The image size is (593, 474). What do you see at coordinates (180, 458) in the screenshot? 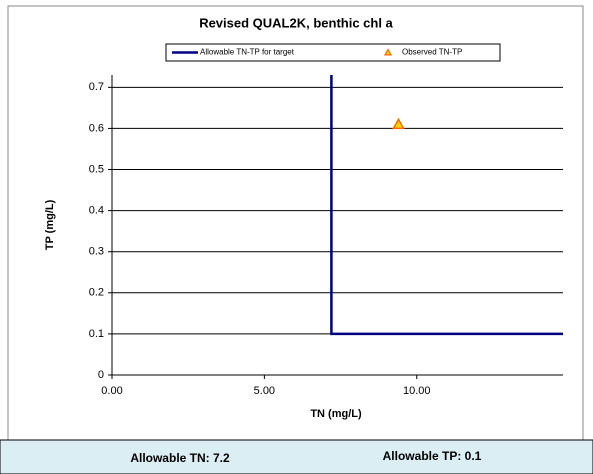
I see `footer-tn: Allowable TN: 7.2` at bounding box center [180, 458].